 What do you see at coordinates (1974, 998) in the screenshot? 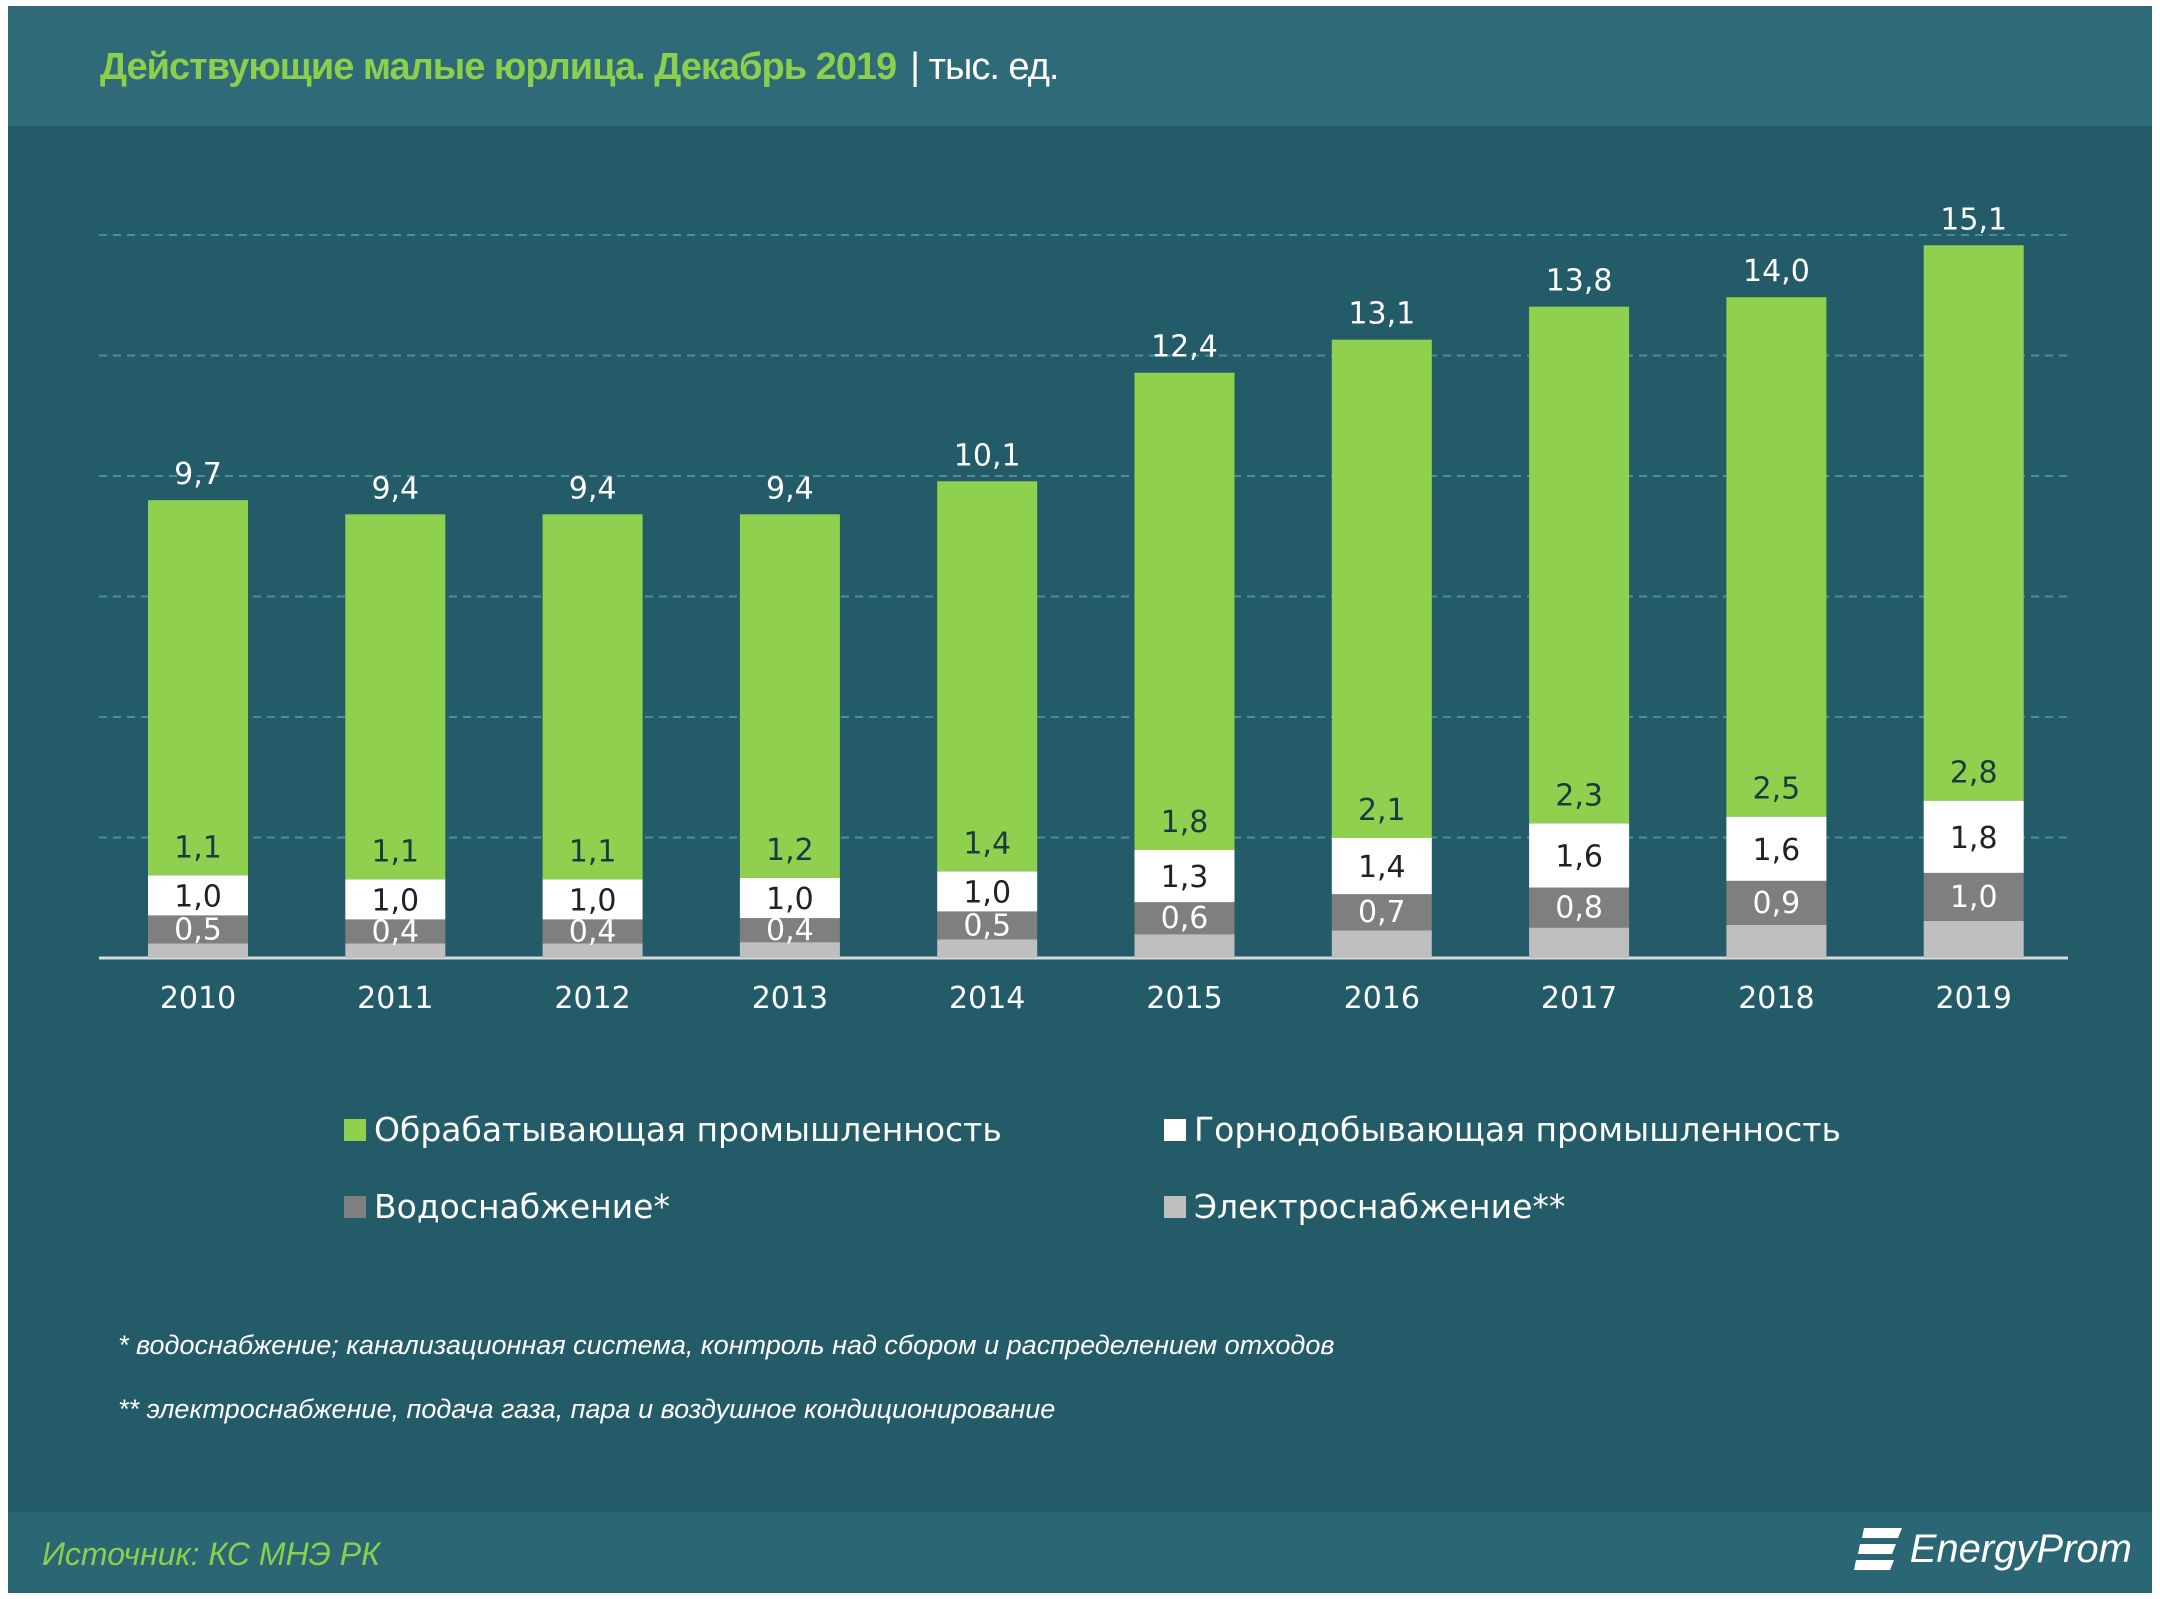
I see `x-tick-label: 2019` at bounding box center [1974, 998].